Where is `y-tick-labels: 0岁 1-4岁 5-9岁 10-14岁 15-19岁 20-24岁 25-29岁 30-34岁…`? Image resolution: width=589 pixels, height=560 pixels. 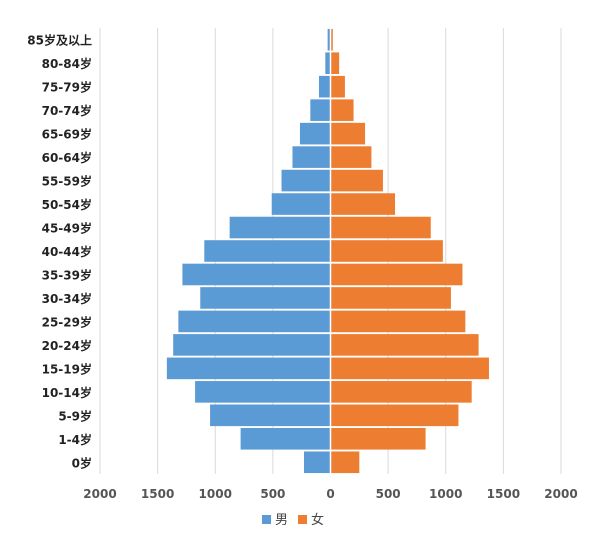
y-tick-labels: 0岁 1-4岁 5-9岁 10-14岁 15-19岁 20-24岁 25-29岁 30-34岁… is located at coordinates (59, 252).